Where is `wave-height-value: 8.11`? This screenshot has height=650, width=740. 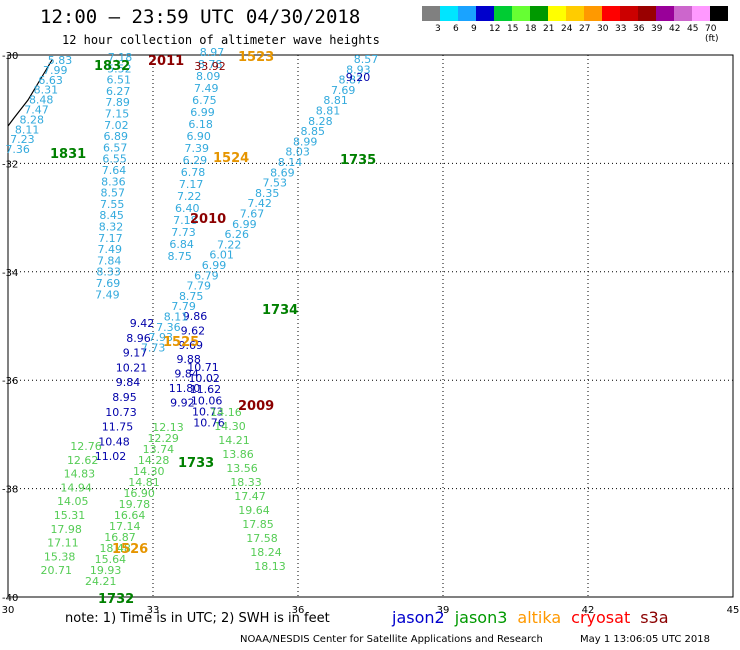 wave-height-value: 8.11 is located at coordinates (27, 129).